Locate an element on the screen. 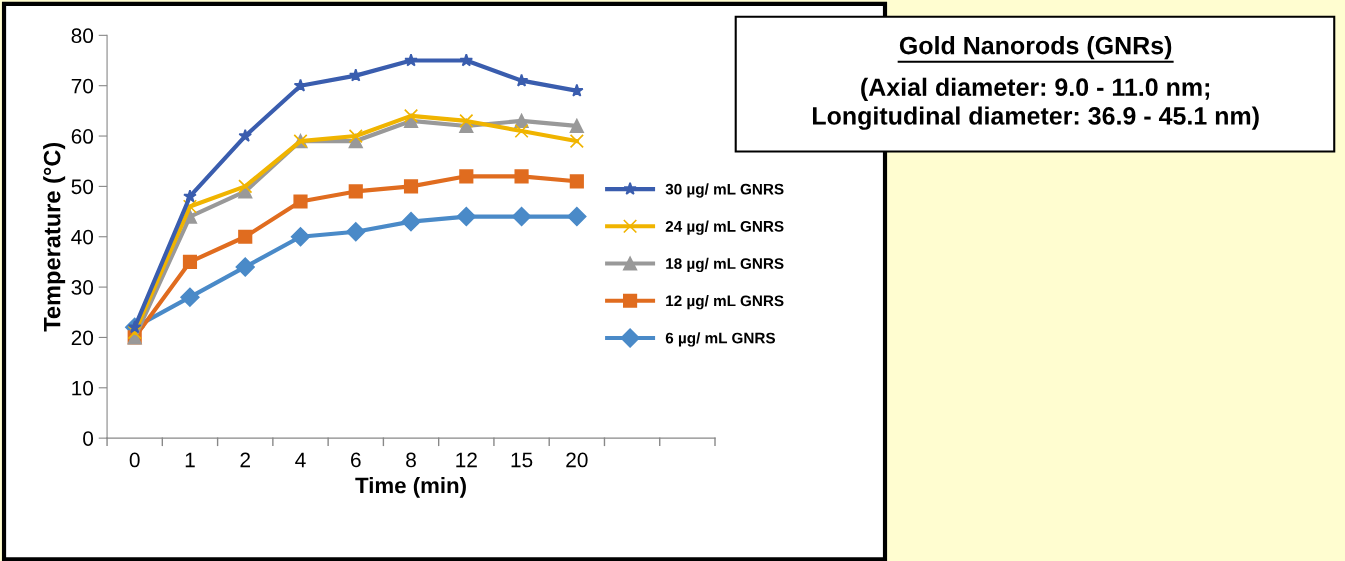  y-axis-title: Temperature (°C) is located at coordinates (54, 237).